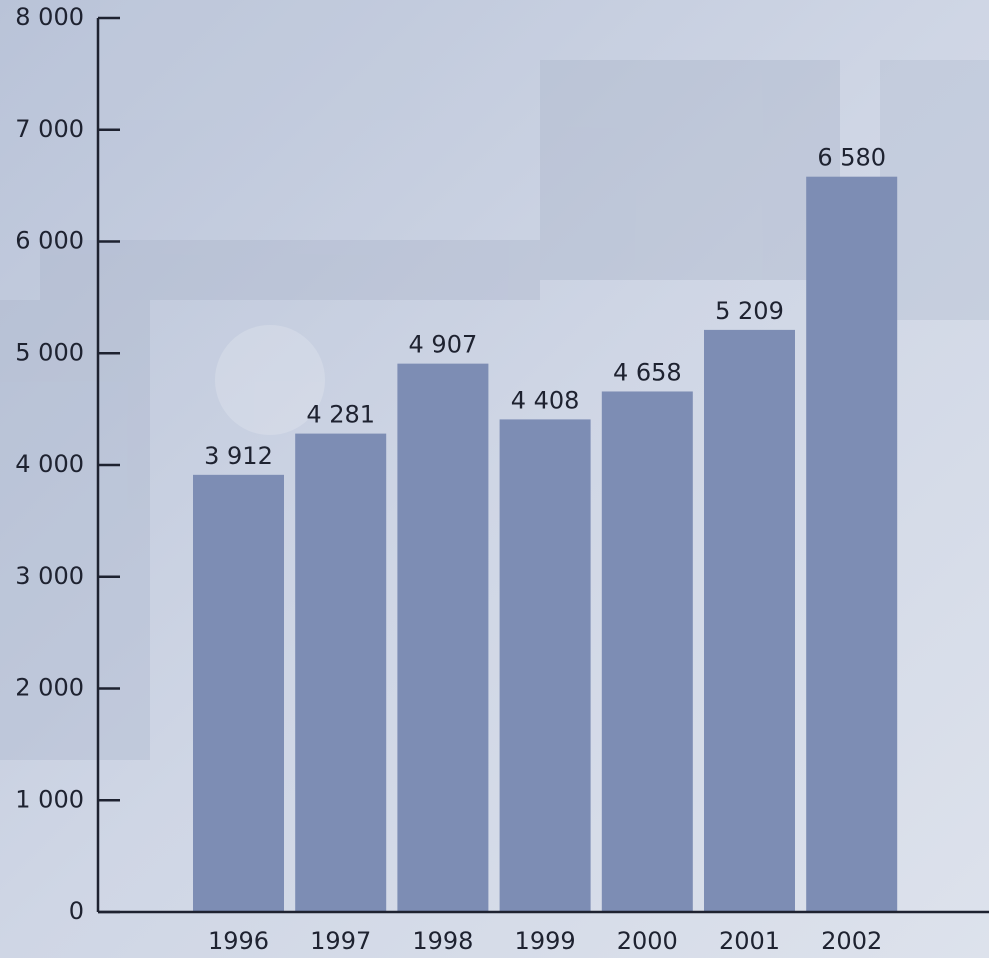 The height and width of the screenshot is (958, 989). What do you see at coordinates (545, 400) in the screenshot?
I see `value-label: 4 408` at bounding box center [545, 400].